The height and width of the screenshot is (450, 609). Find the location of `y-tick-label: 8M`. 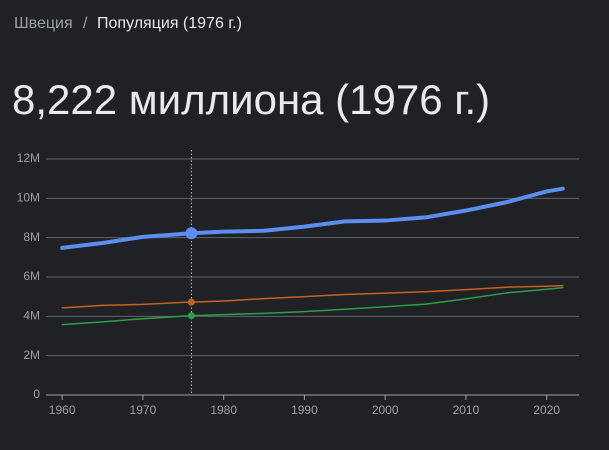

y-tick-label: 8M is located at coordinates (31, 237).